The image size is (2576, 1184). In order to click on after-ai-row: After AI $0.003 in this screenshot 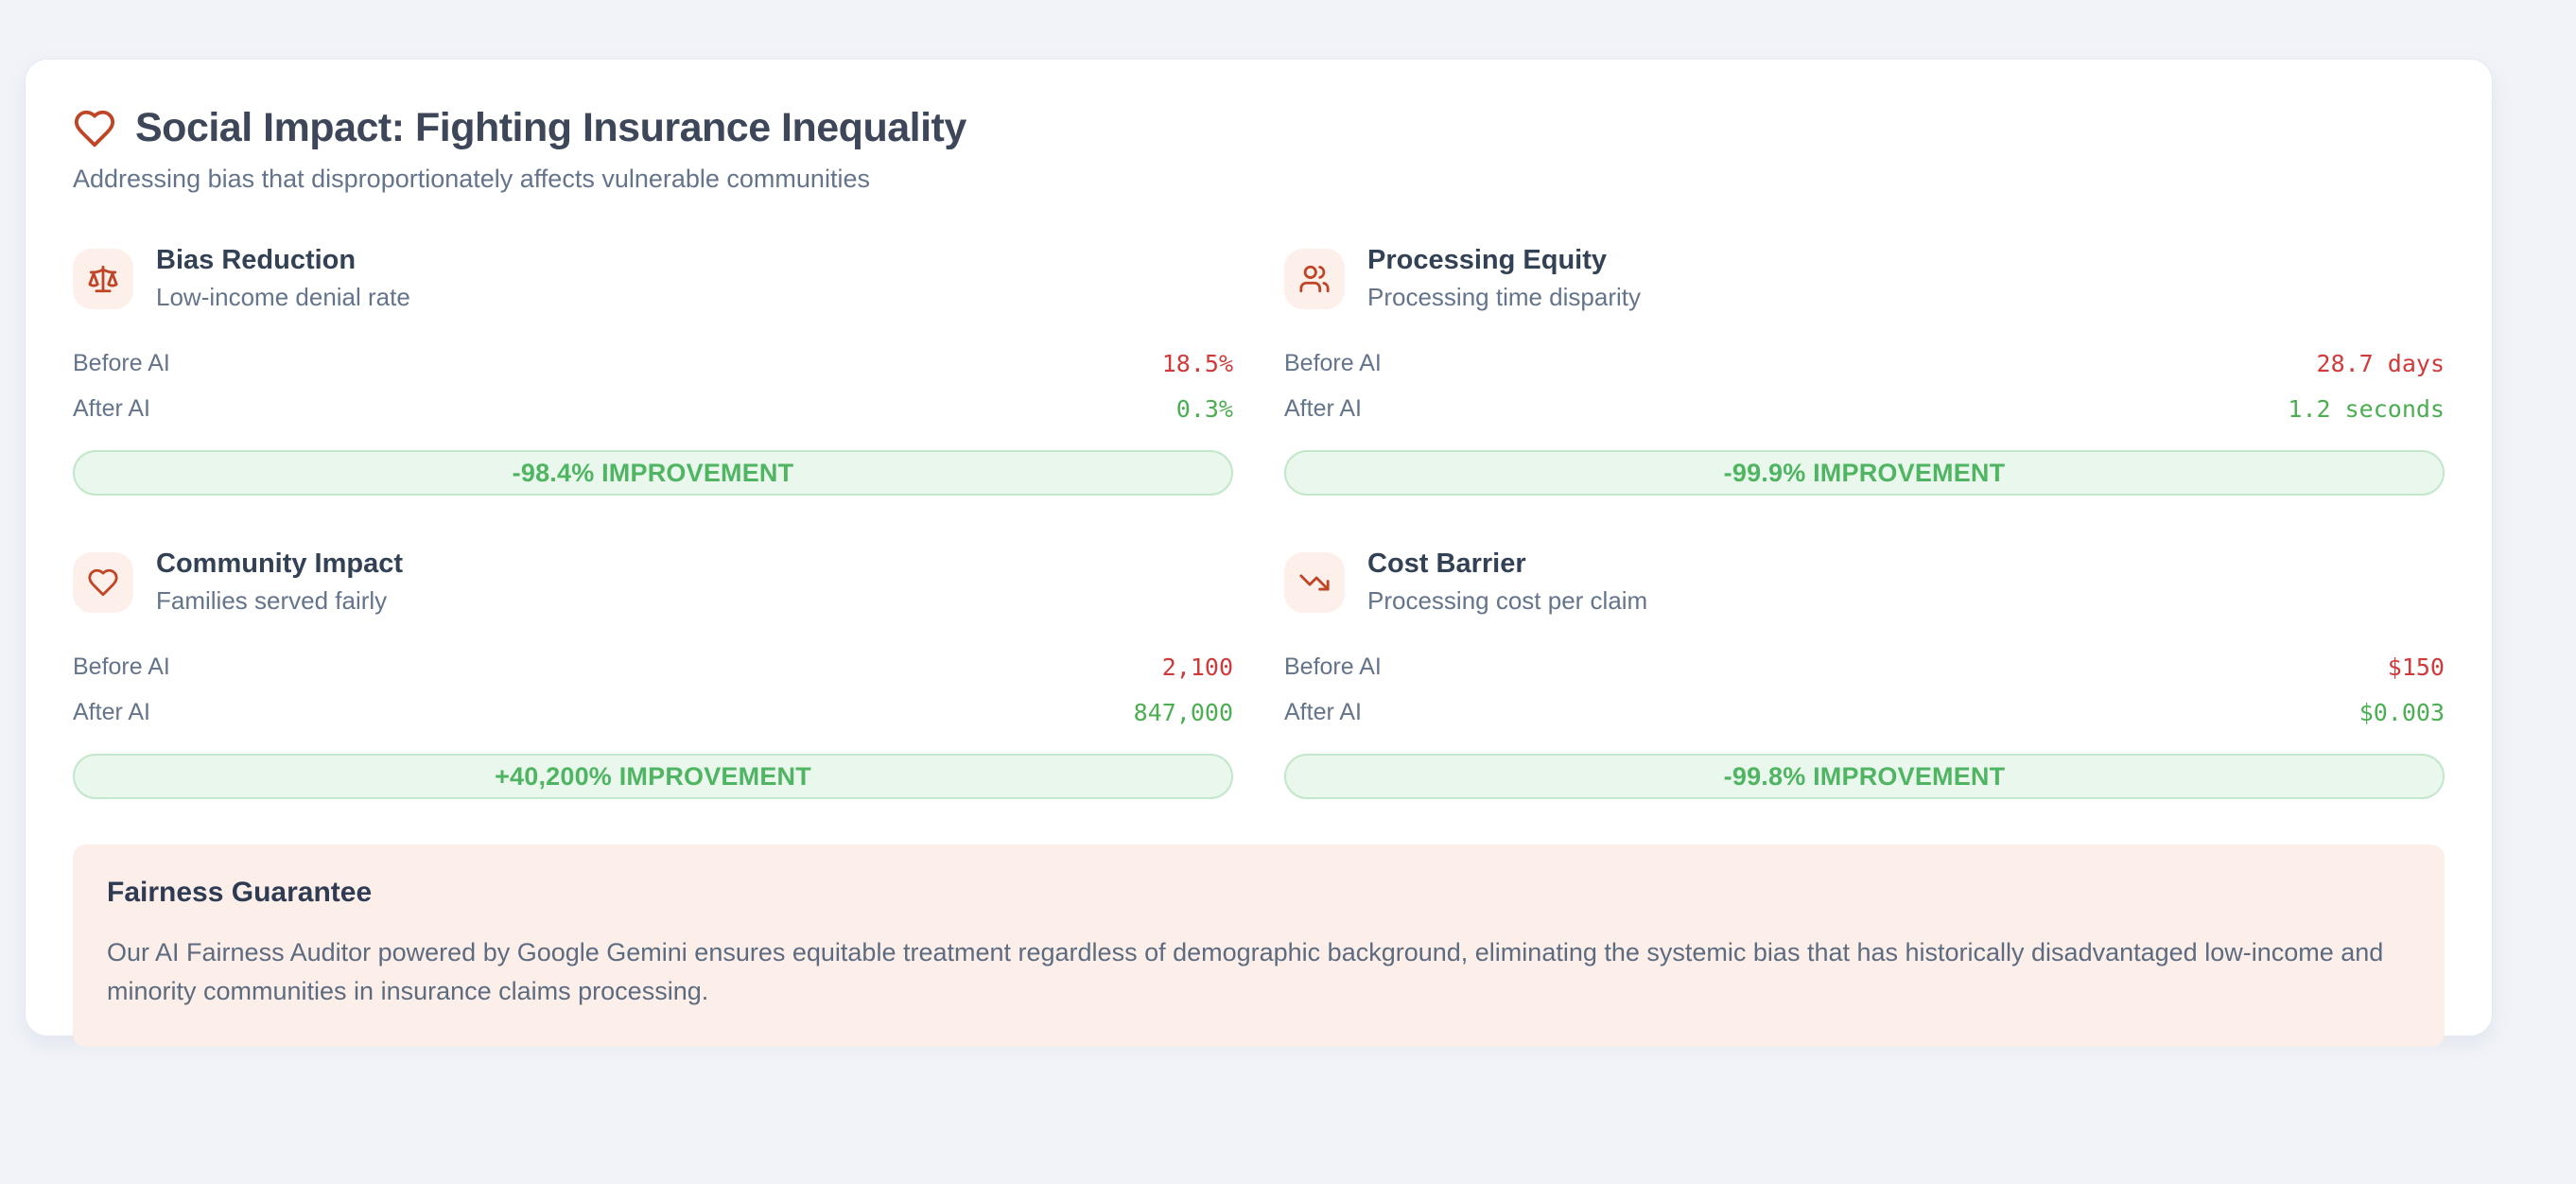, I will do `click(1864, 712)`.